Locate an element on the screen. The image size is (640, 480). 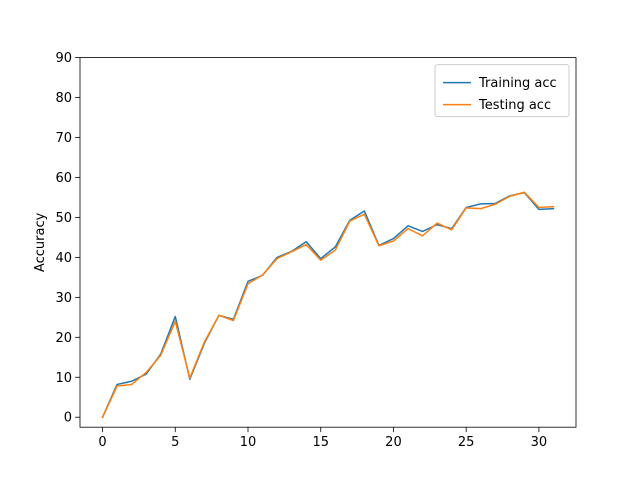
x-axis-ticks: 0 5 10 15 20 25 30 is located at coordinates (322, 438).